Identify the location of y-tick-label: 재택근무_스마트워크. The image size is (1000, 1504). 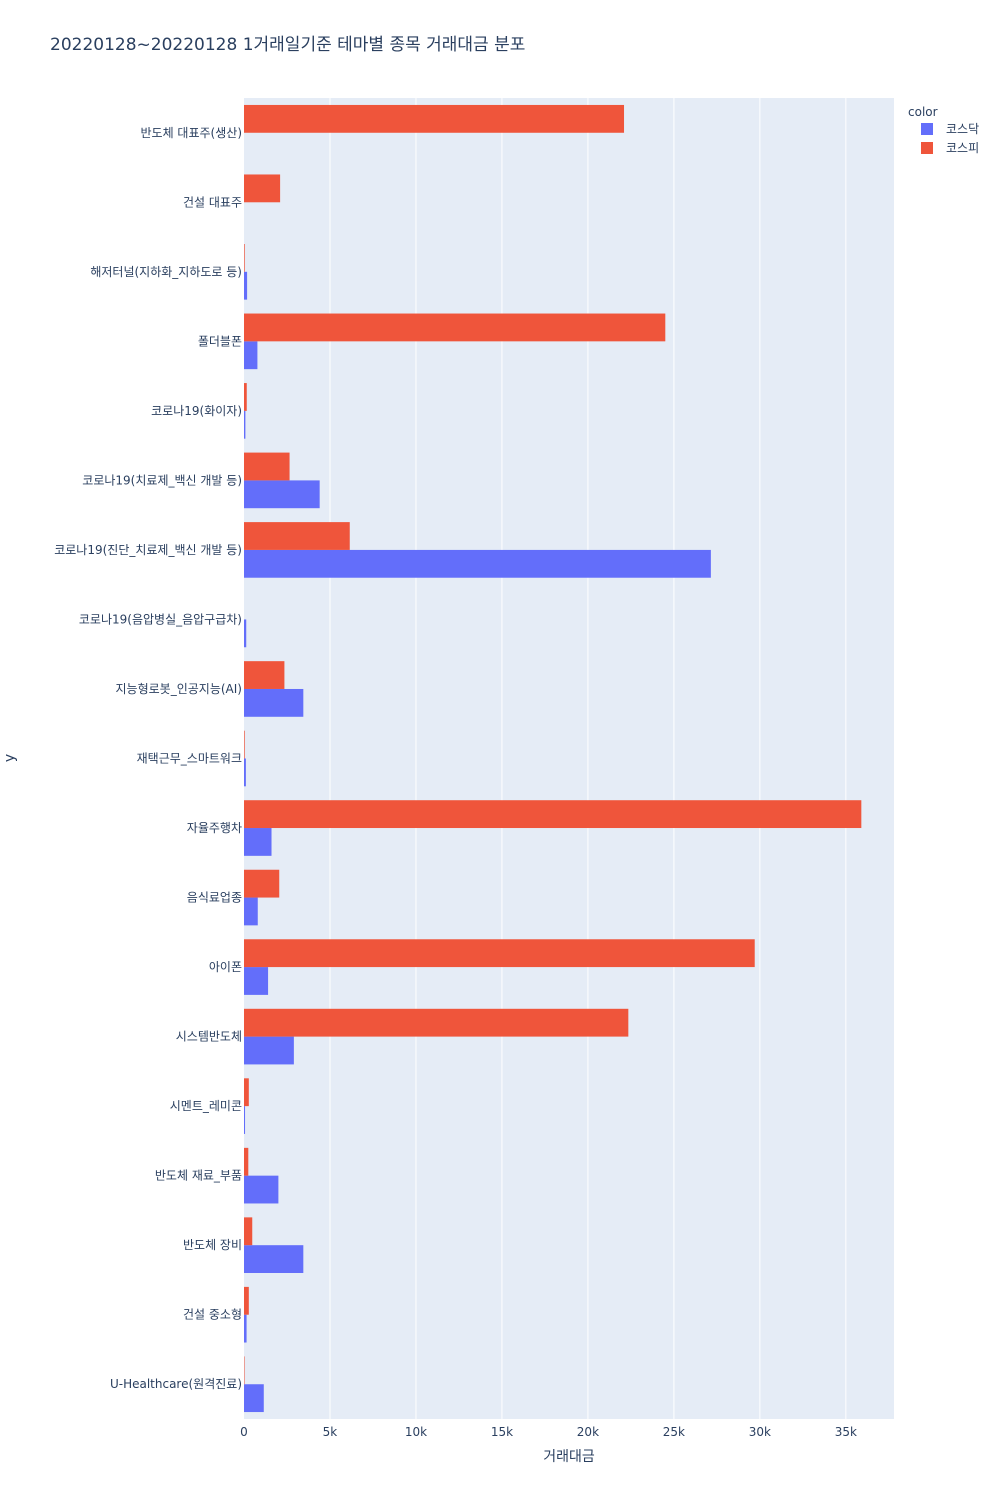
(189, 759).